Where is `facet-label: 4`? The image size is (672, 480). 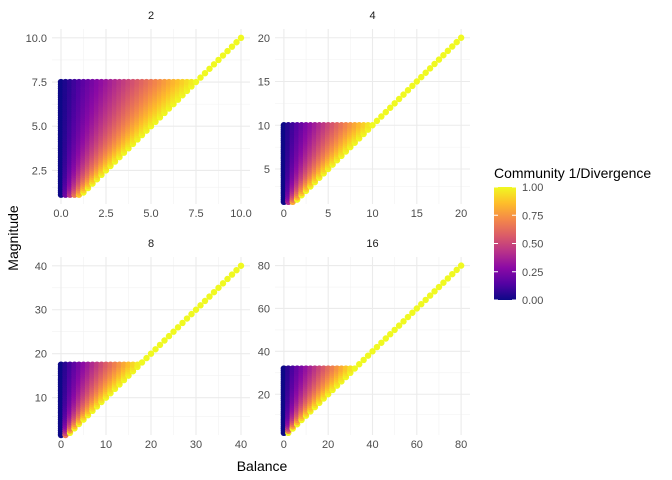 facet-label: 4 is located at coordinates (372, 16).